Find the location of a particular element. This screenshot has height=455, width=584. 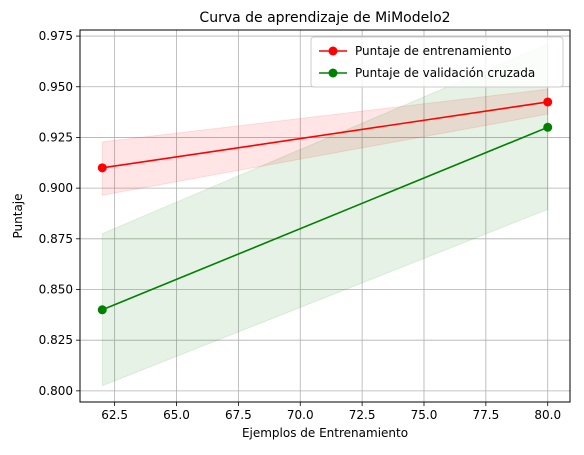

x-axis-ticks: 62.5 65.0 67.5 70.0 72.5 75.0 77.5 80.0 is located at coordinates (331, 412).